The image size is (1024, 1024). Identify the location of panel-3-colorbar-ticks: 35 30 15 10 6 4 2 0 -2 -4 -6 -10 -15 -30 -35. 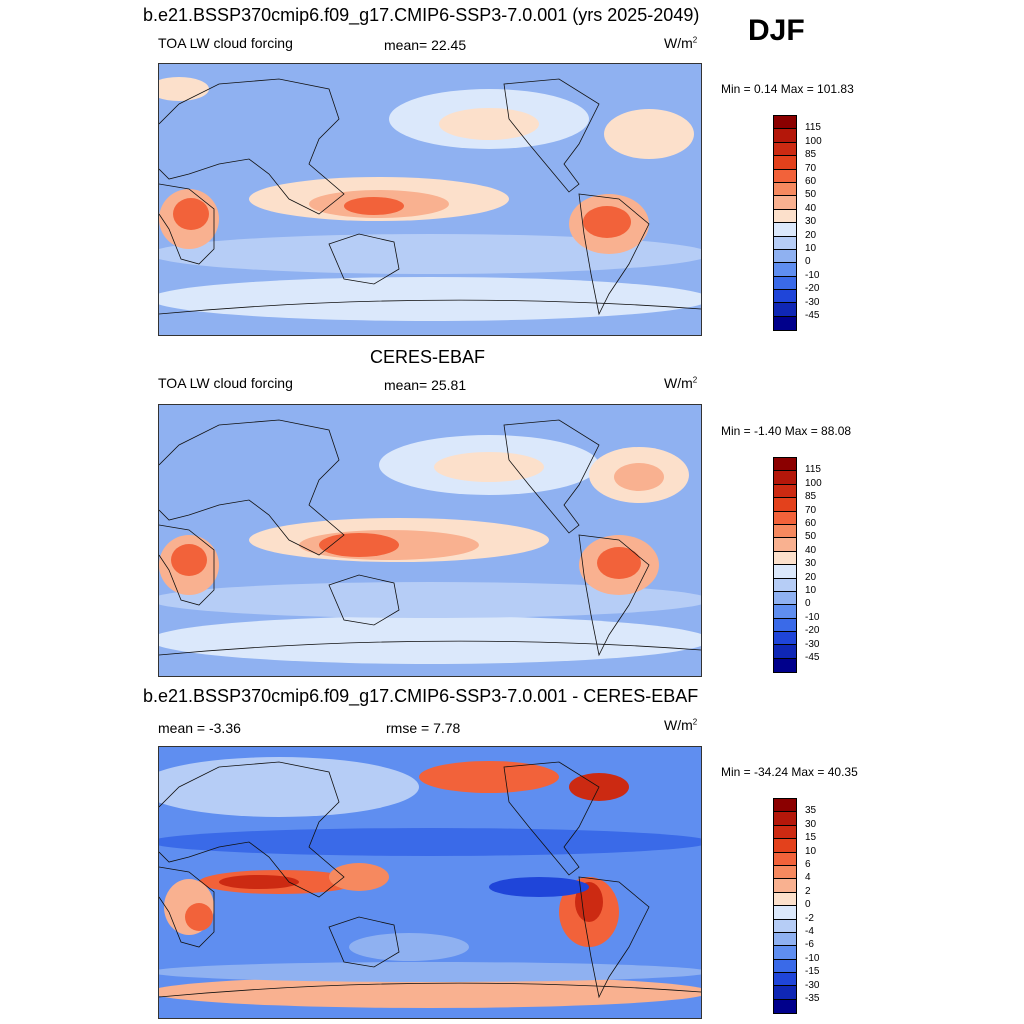
(825, 905).